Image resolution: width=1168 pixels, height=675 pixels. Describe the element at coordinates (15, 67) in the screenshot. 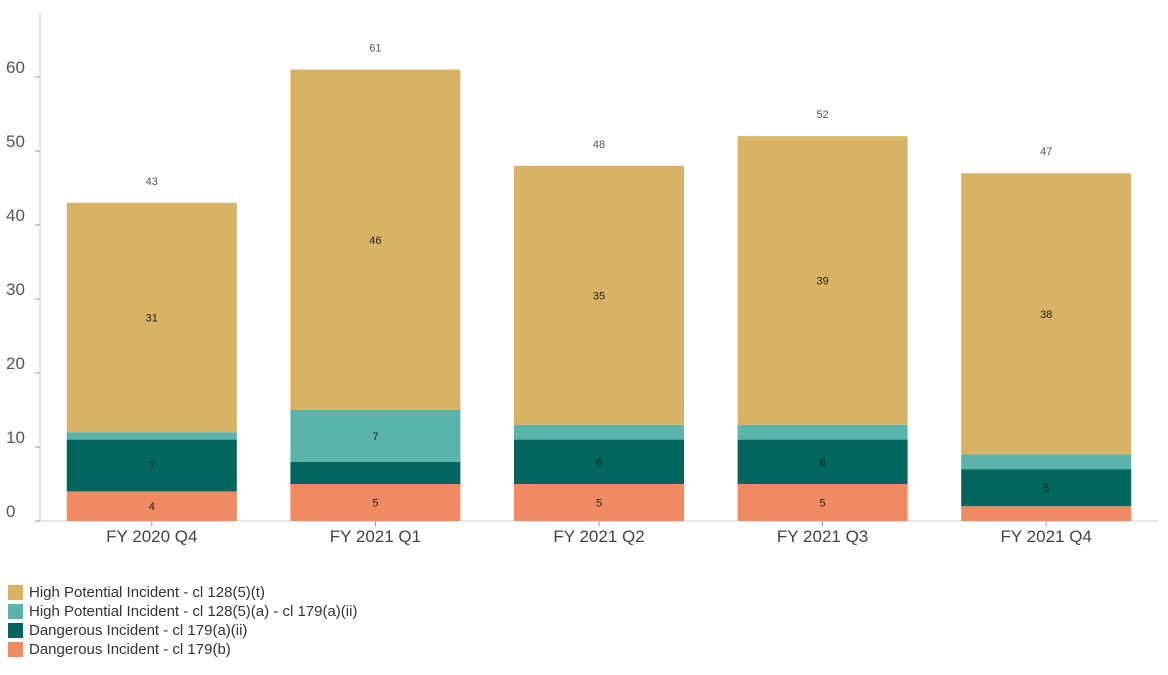

I see `y-tick-label: 60` at that location.